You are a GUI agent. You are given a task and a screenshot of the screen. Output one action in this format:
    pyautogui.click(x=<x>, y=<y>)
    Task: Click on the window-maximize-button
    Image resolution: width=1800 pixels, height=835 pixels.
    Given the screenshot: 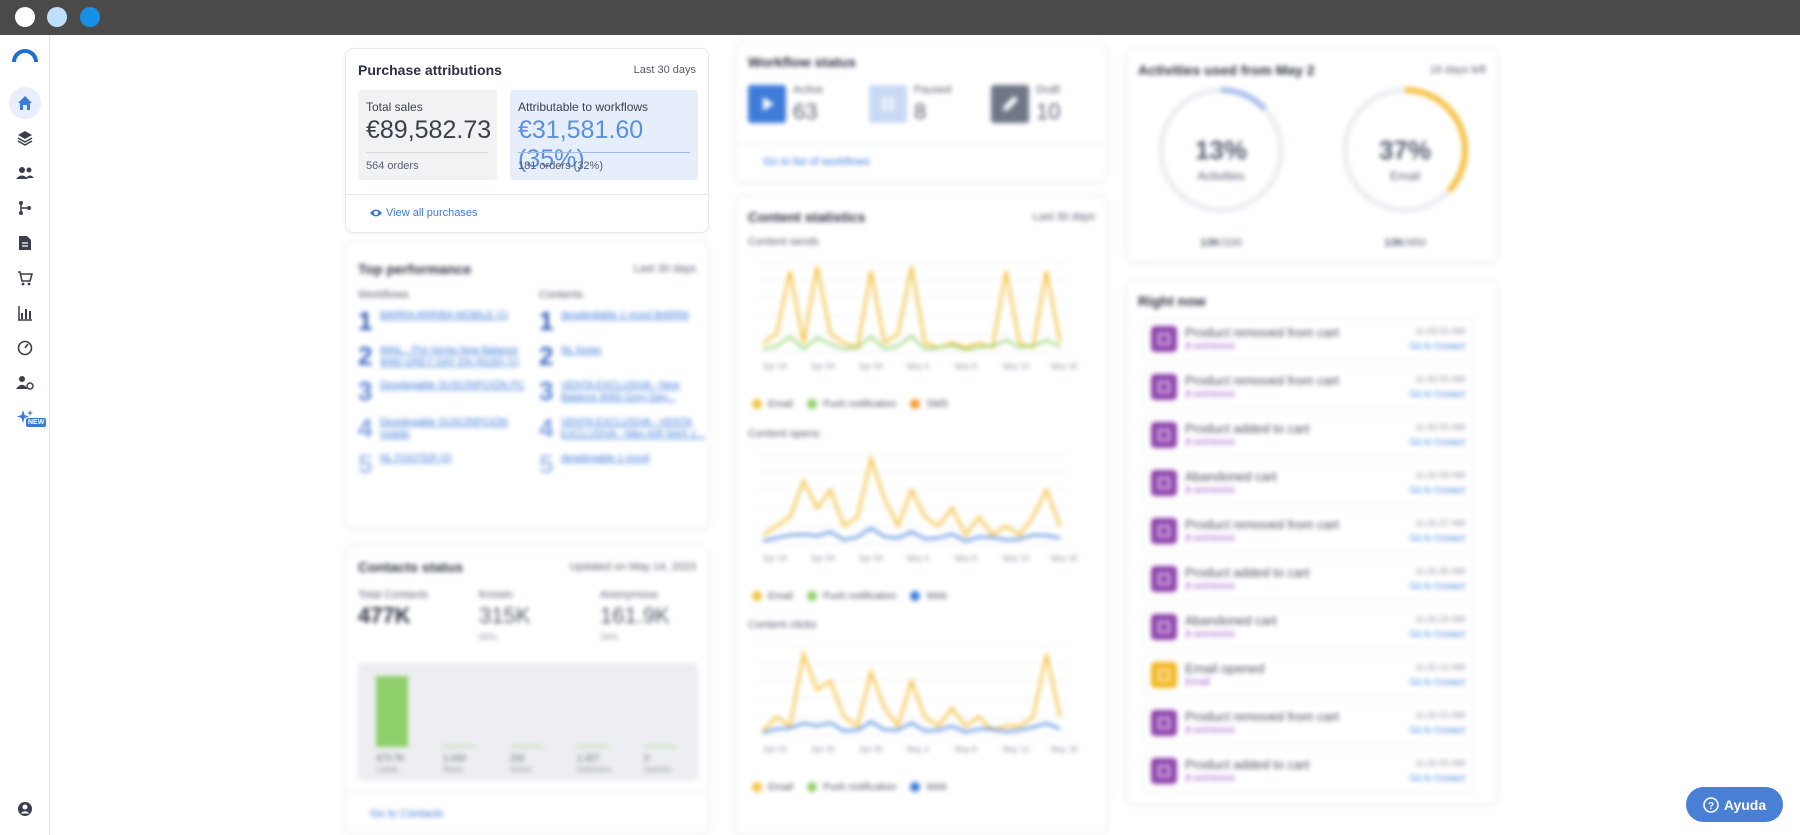 What is the action you would take?
    pyautogui.click(x=90, y=17)
    